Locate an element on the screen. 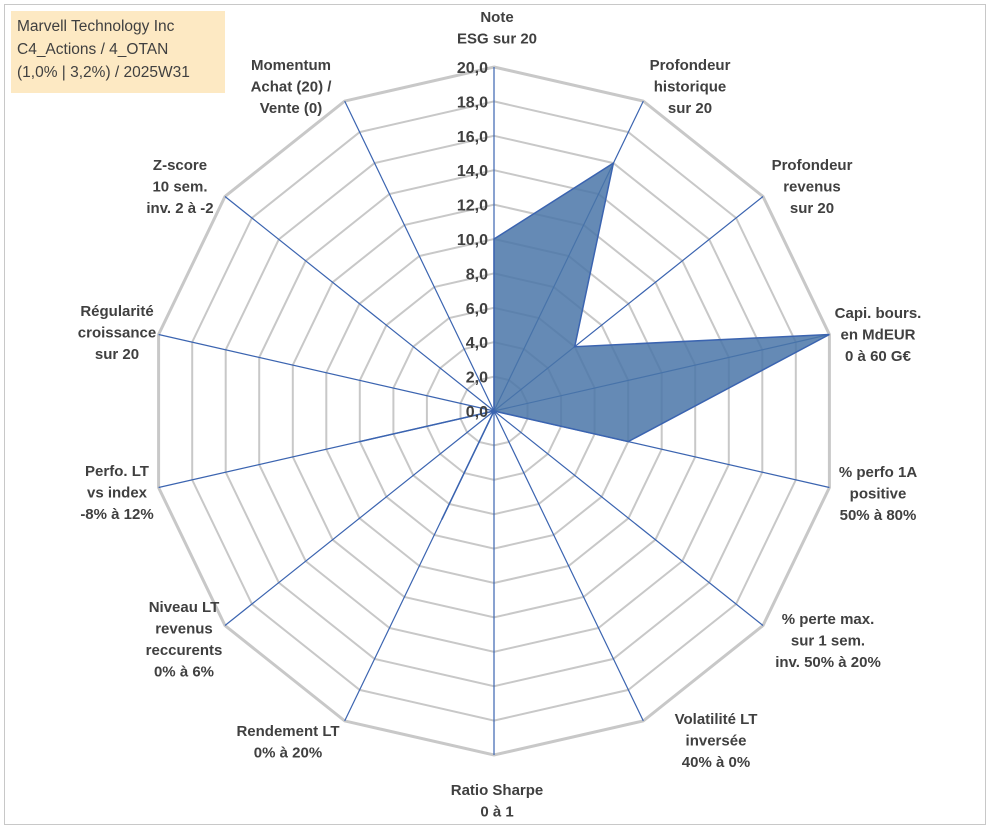 This screenshot has height=829, width=991. axis-label-6: Volatilité LT inversée 40% à 0% is located at coordinates (716, 741).